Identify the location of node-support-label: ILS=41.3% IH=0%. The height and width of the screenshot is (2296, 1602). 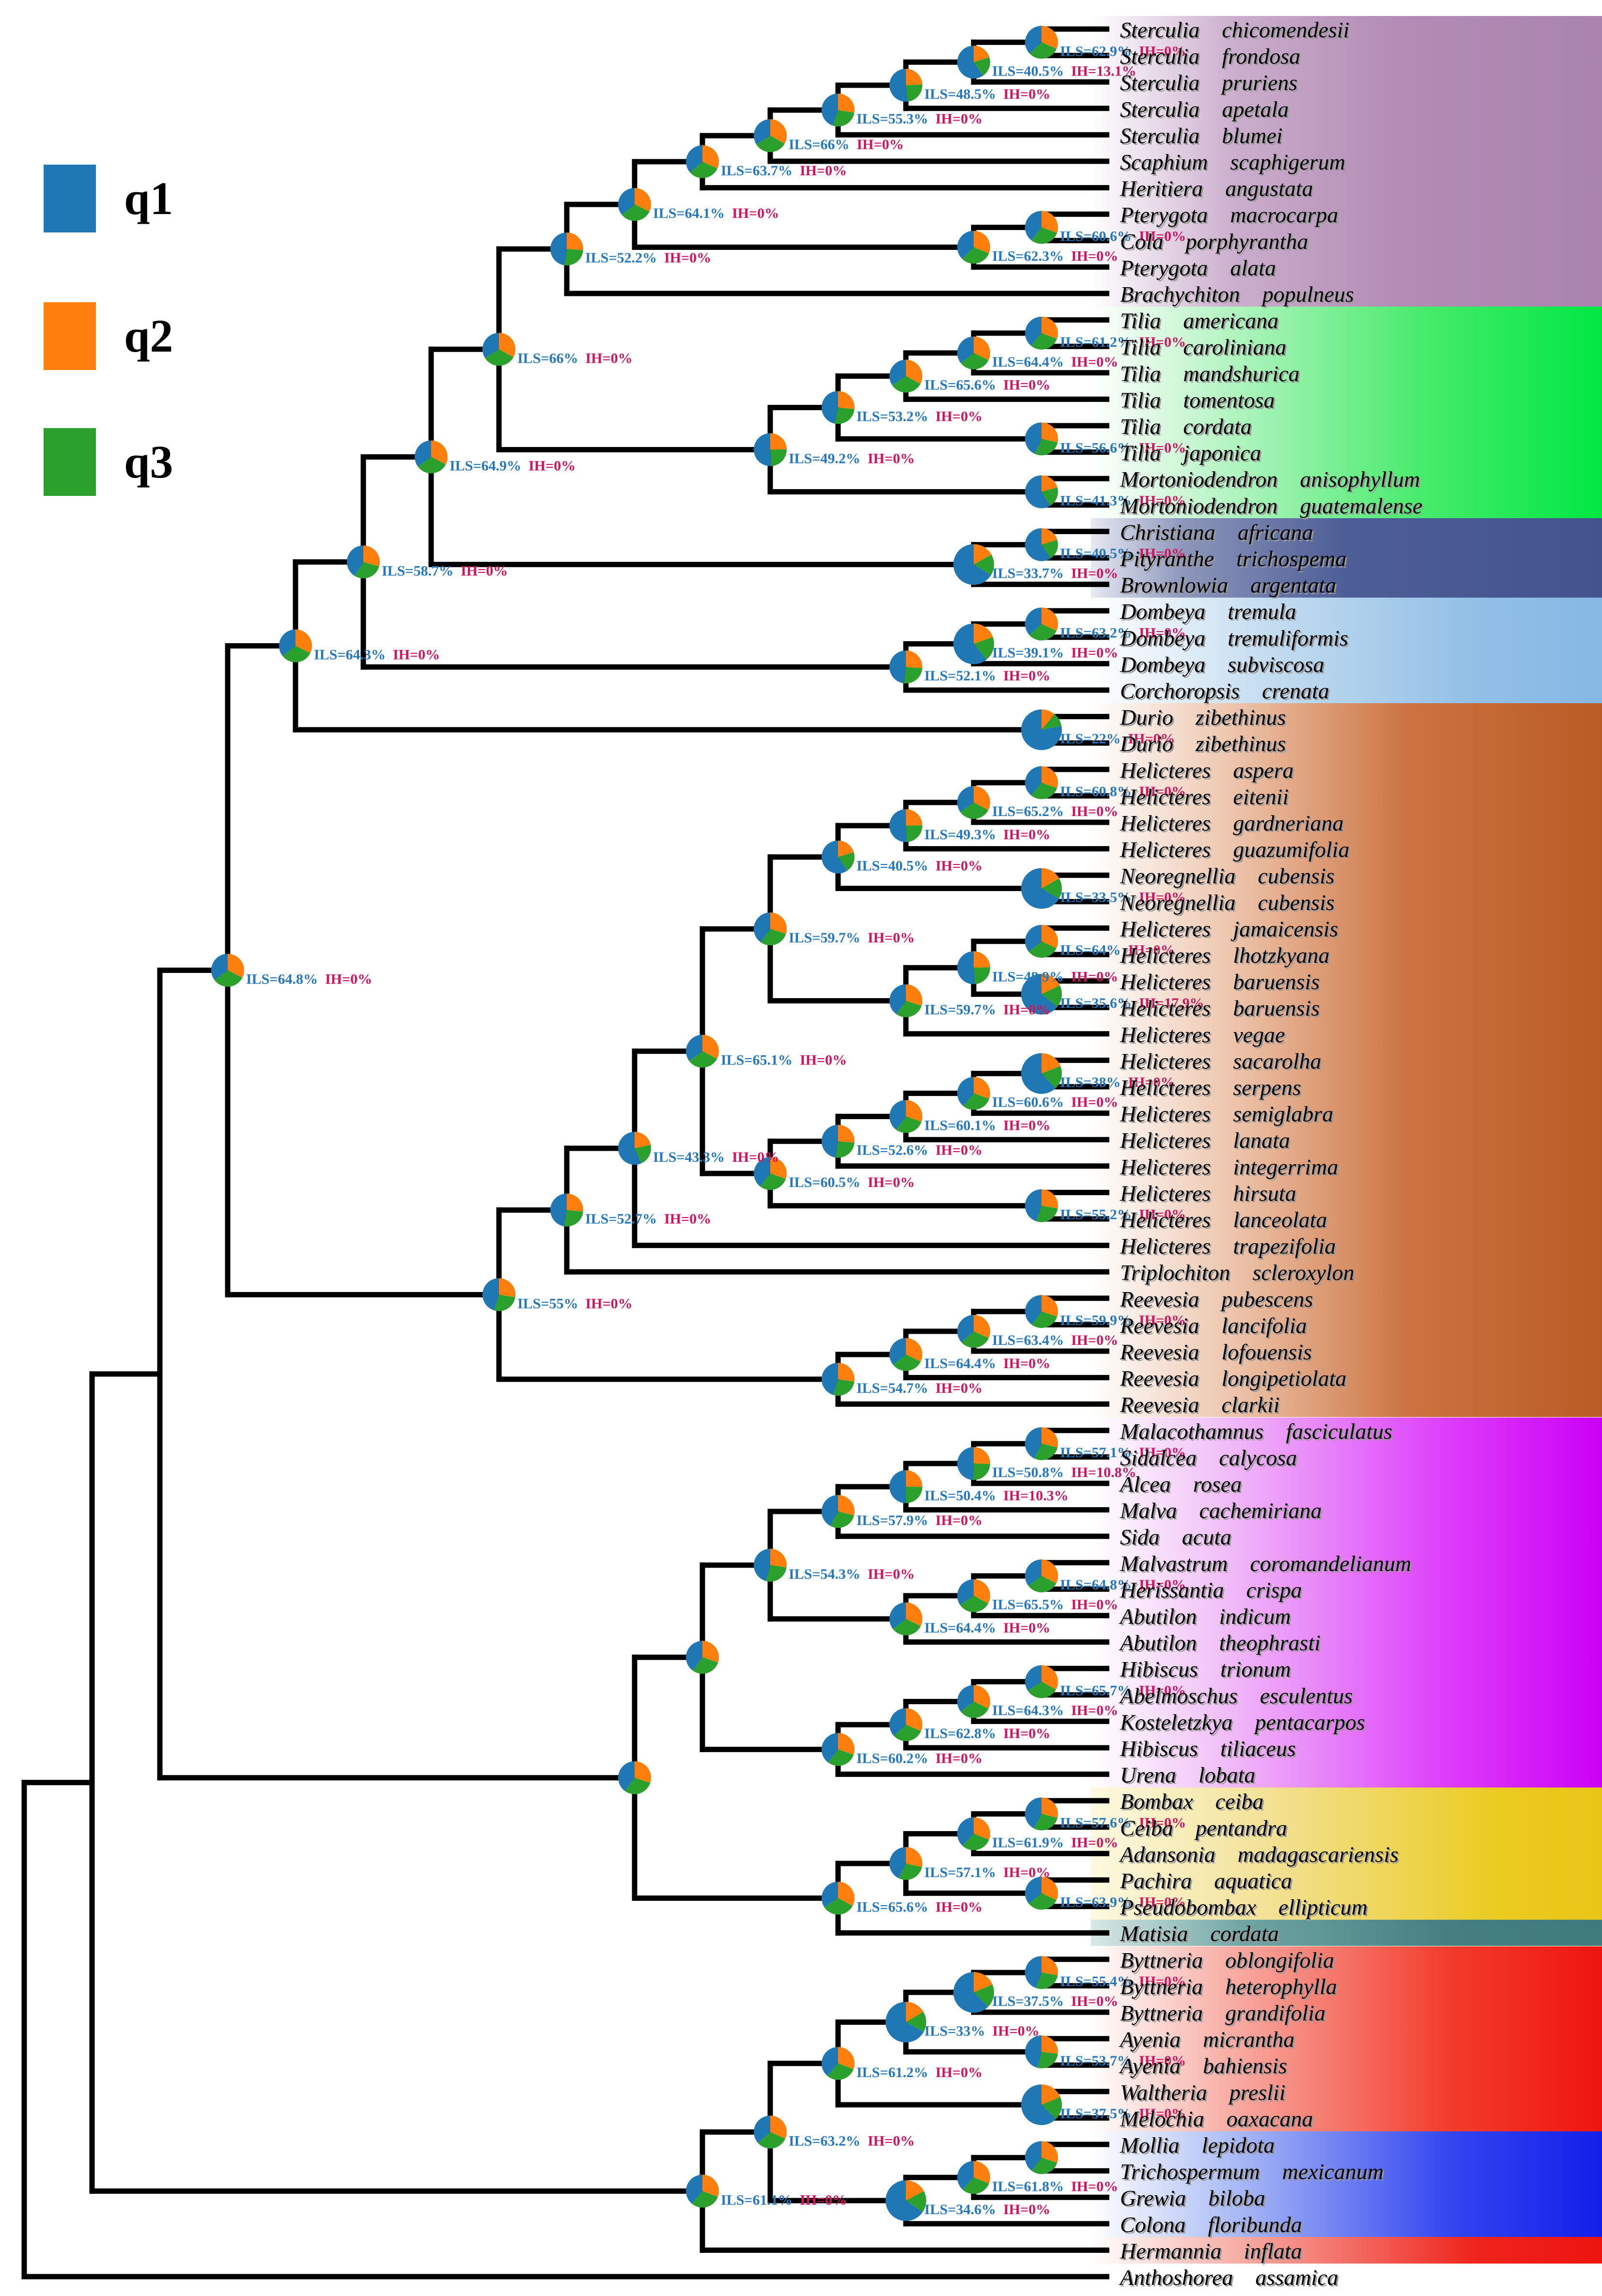
(1123, 501).